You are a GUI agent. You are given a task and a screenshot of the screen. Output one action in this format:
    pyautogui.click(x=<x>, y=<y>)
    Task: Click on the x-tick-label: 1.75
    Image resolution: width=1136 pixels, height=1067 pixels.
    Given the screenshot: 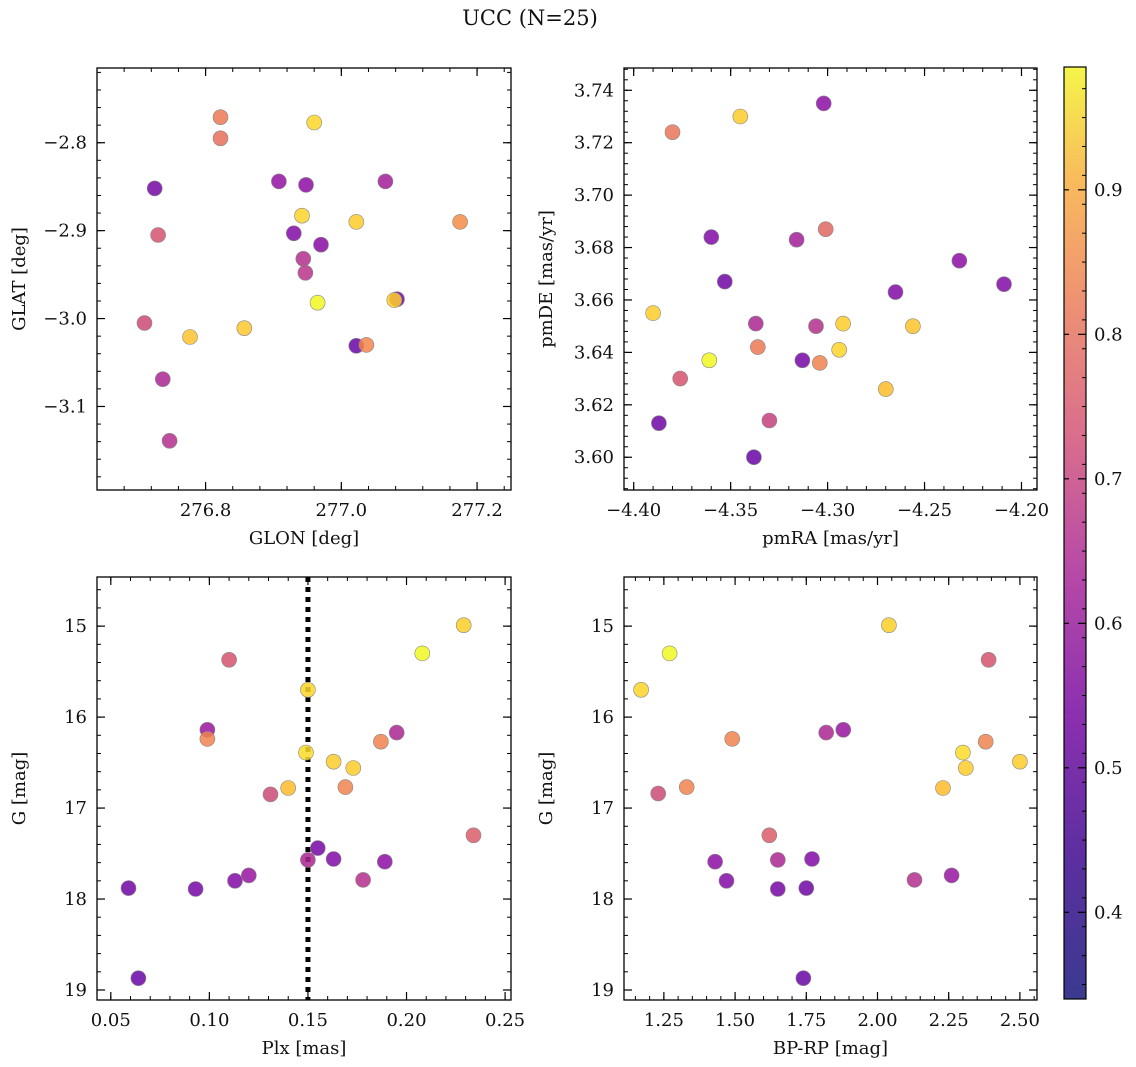 What is the action you would take?
    pyautogui.click(x=806, y=1020)
    